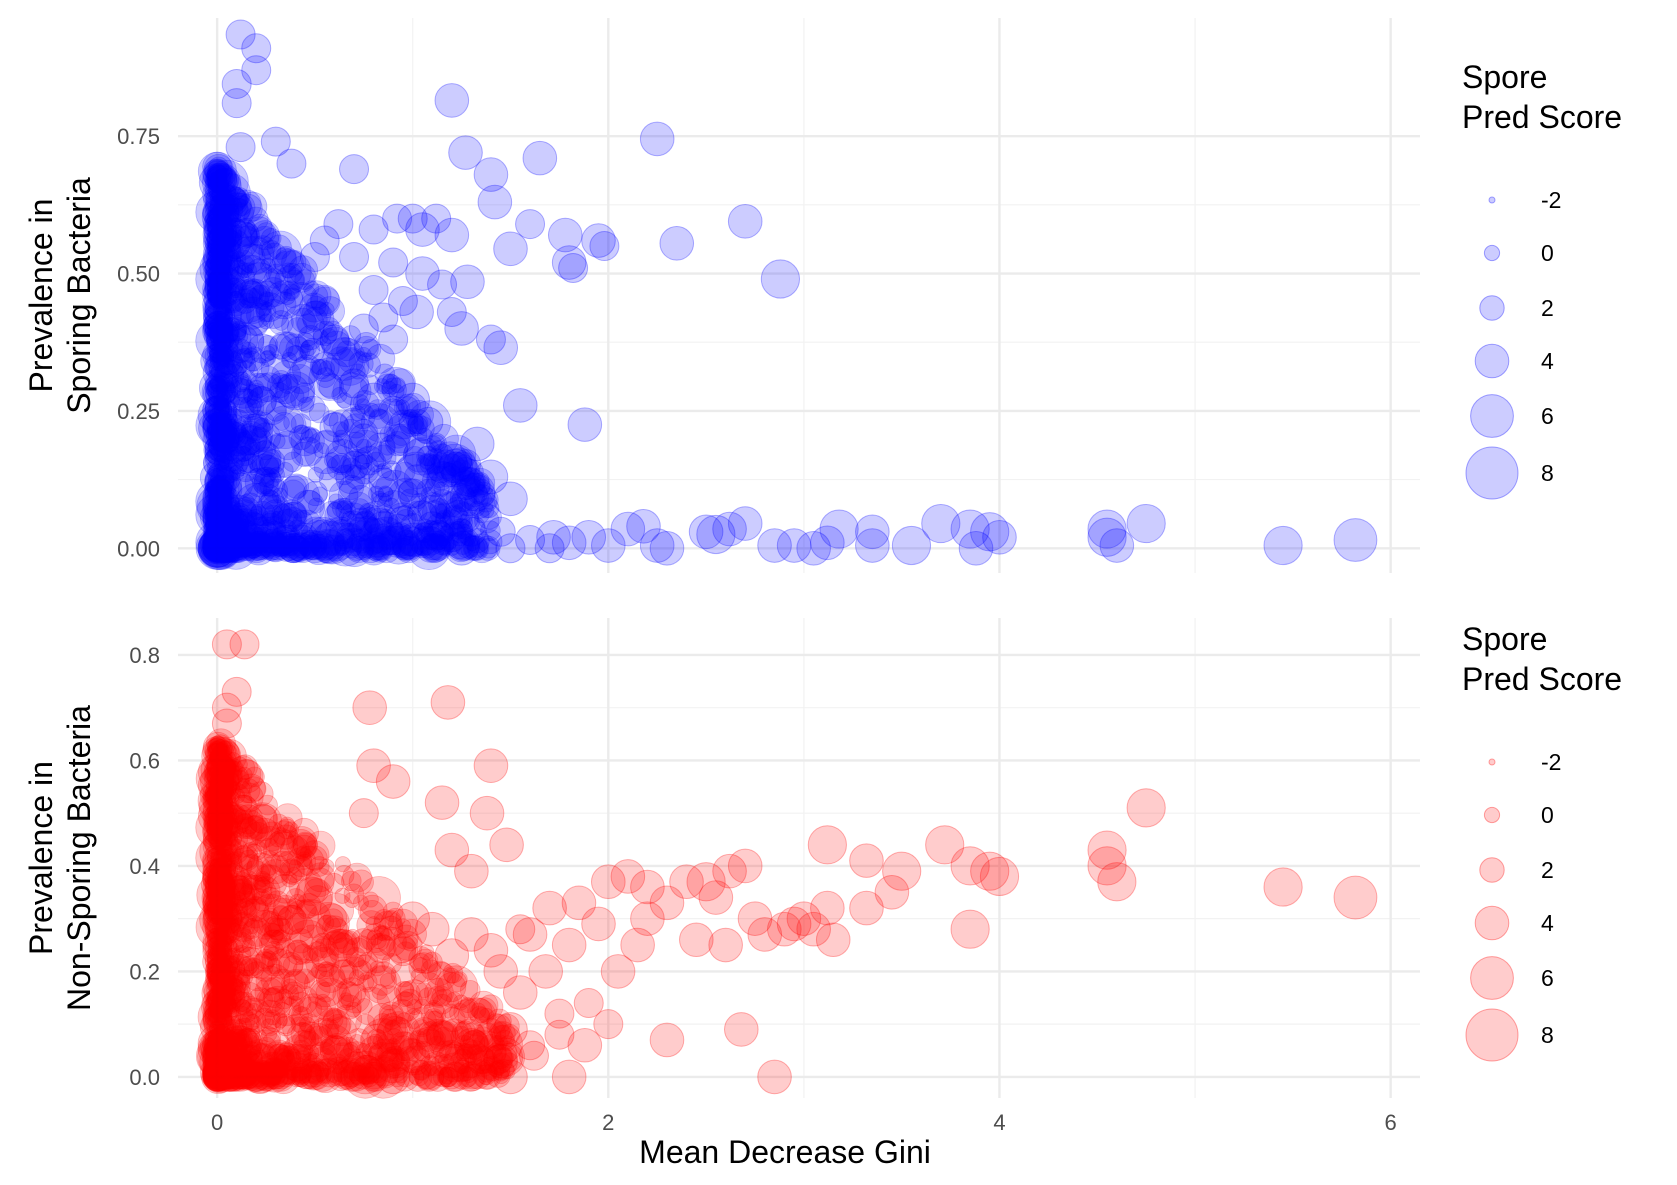 The image size is (1677, 1185). I want to click on legend-key-point, so click(1492, 473).